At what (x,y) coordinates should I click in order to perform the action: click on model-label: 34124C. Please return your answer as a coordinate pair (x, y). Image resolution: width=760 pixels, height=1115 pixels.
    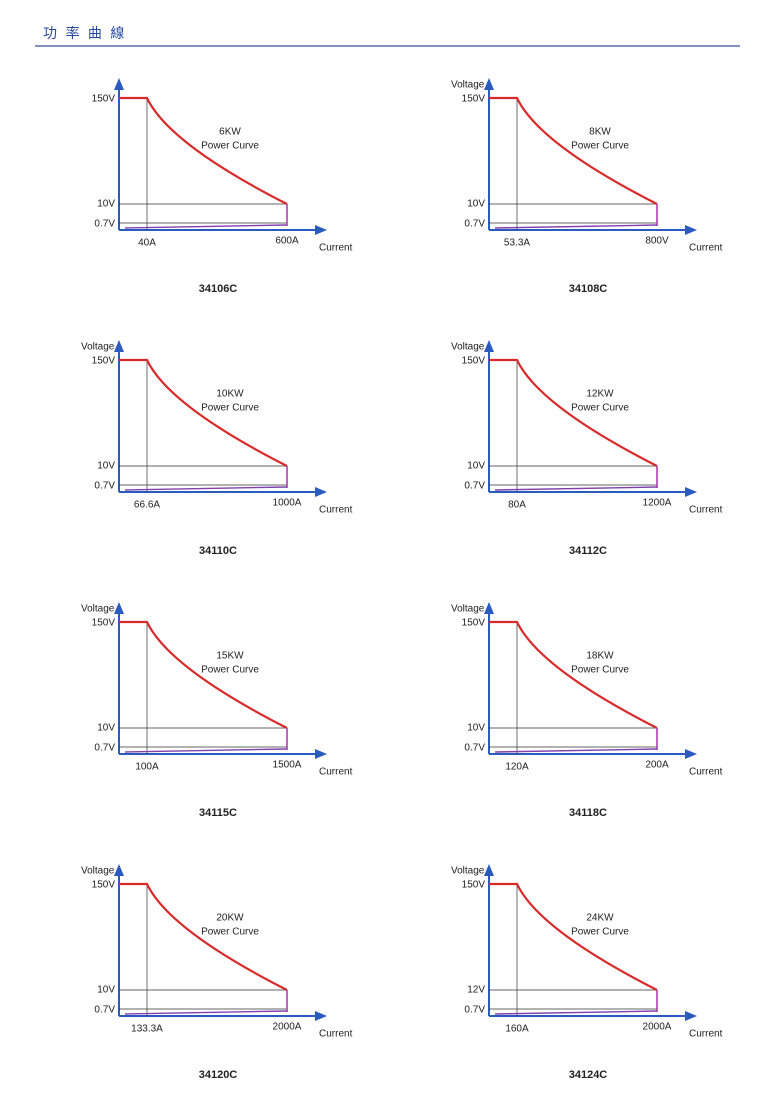
    Looking at the image, I should click on (588, 1075).